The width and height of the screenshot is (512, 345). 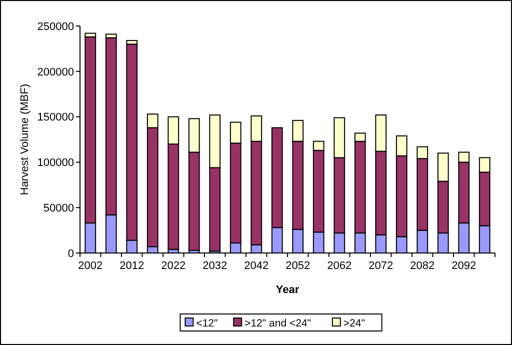 What do you see at coordinates (298, 266) in the screenshot?
I see `x-tick-label: 2052` at bounding box center [298, 266].